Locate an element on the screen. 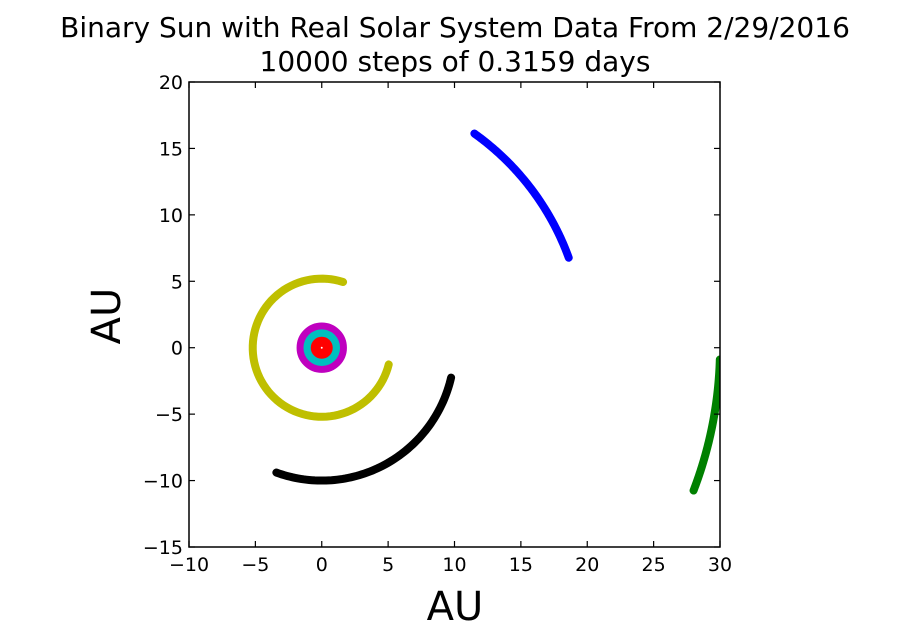 This screenshot has height=642, width=908. x-tick-label: 25 is located at coordinates (654, 565).